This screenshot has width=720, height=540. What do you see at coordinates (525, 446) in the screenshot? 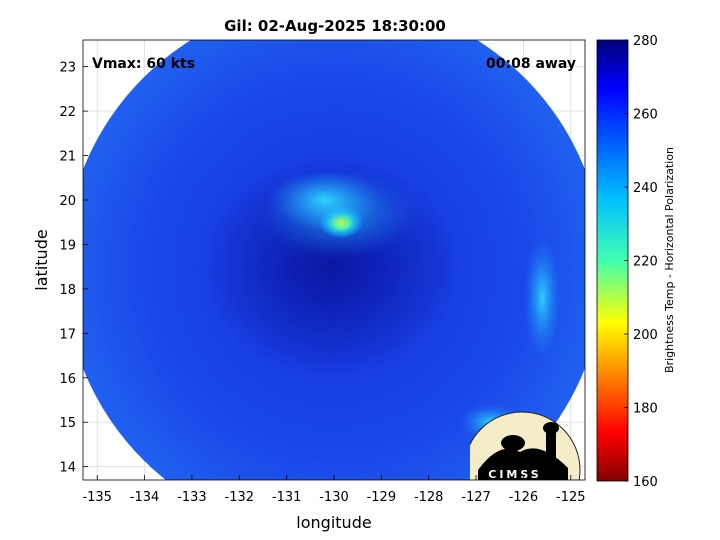
I see `cimss-logo: CIMSS` at bounding box center [525, 446].